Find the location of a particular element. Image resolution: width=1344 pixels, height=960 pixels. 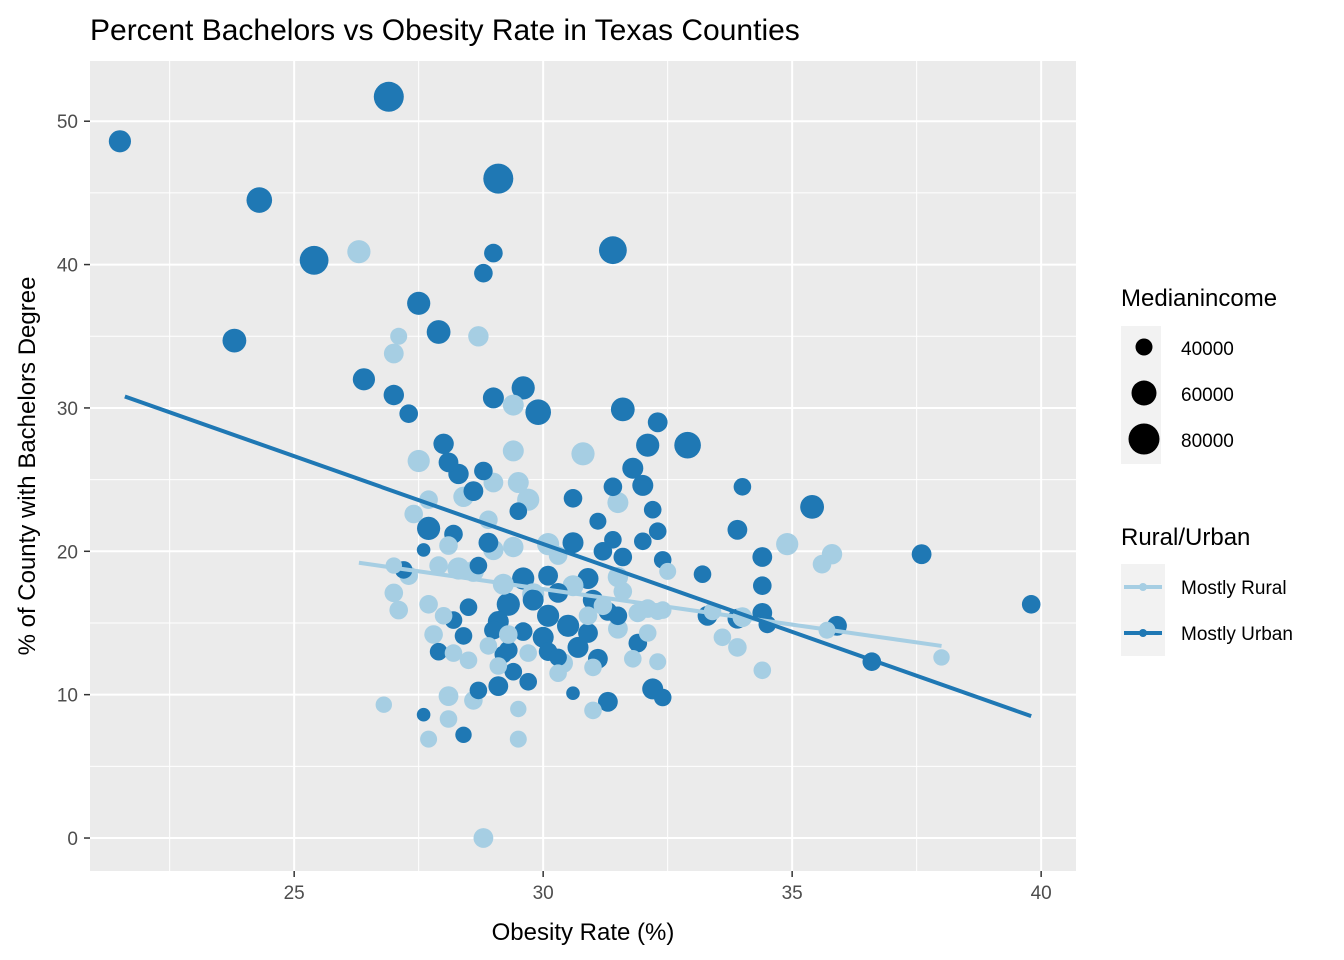

legend-key-mostly-urban-point is located at coordinates (1143, 633).